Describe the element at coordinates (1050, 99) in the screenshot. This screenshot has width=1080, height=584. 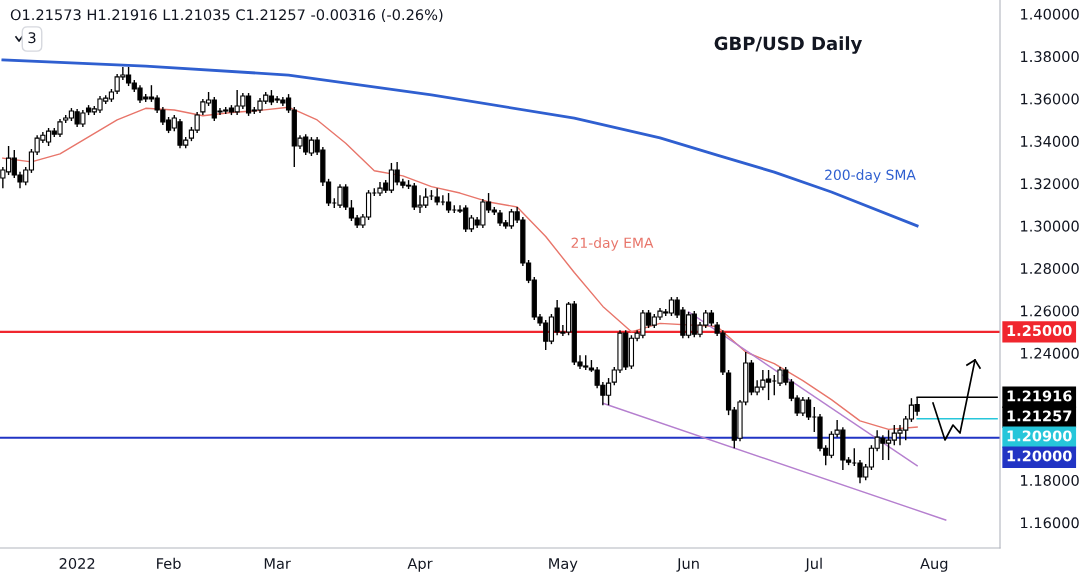
I see `y-tick-label: 1.36000` at that location.